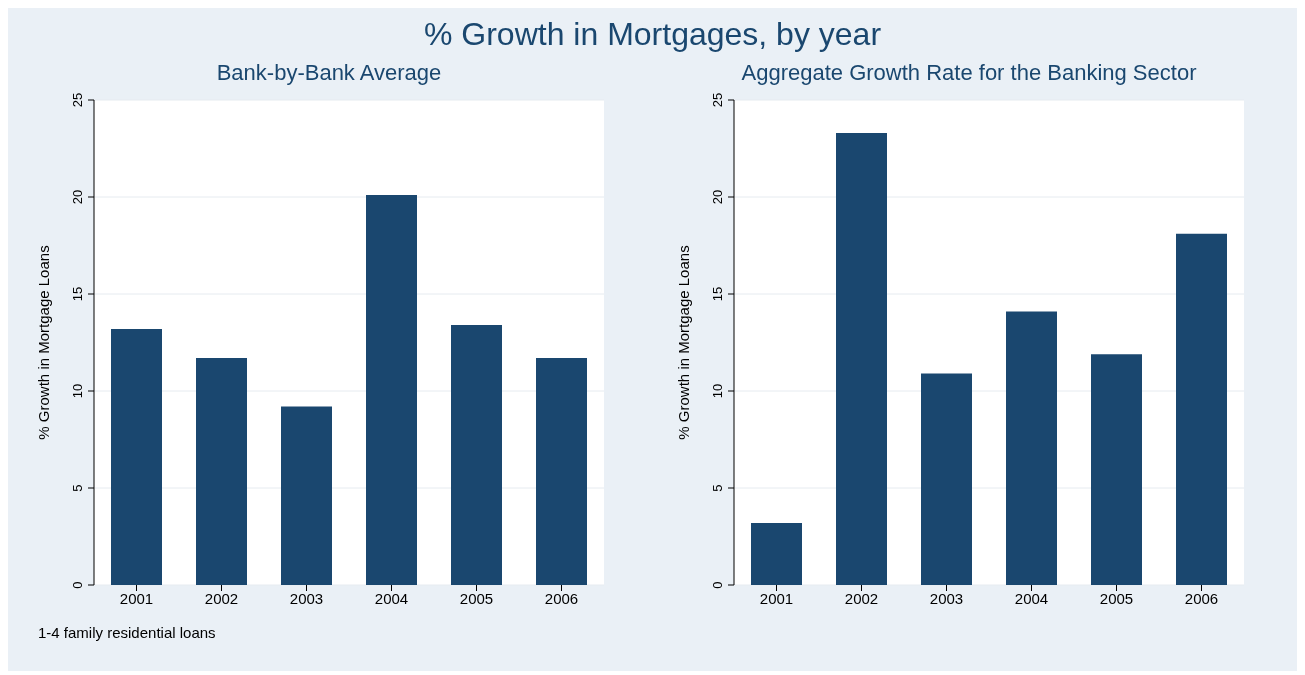 Image resolution: width=1305 pixels, height=675 pixels. What do you see at coordinates (127, 632) in the screenshot?
I see `text: 1-4 family residential loans` at bounding box center [127, 632].